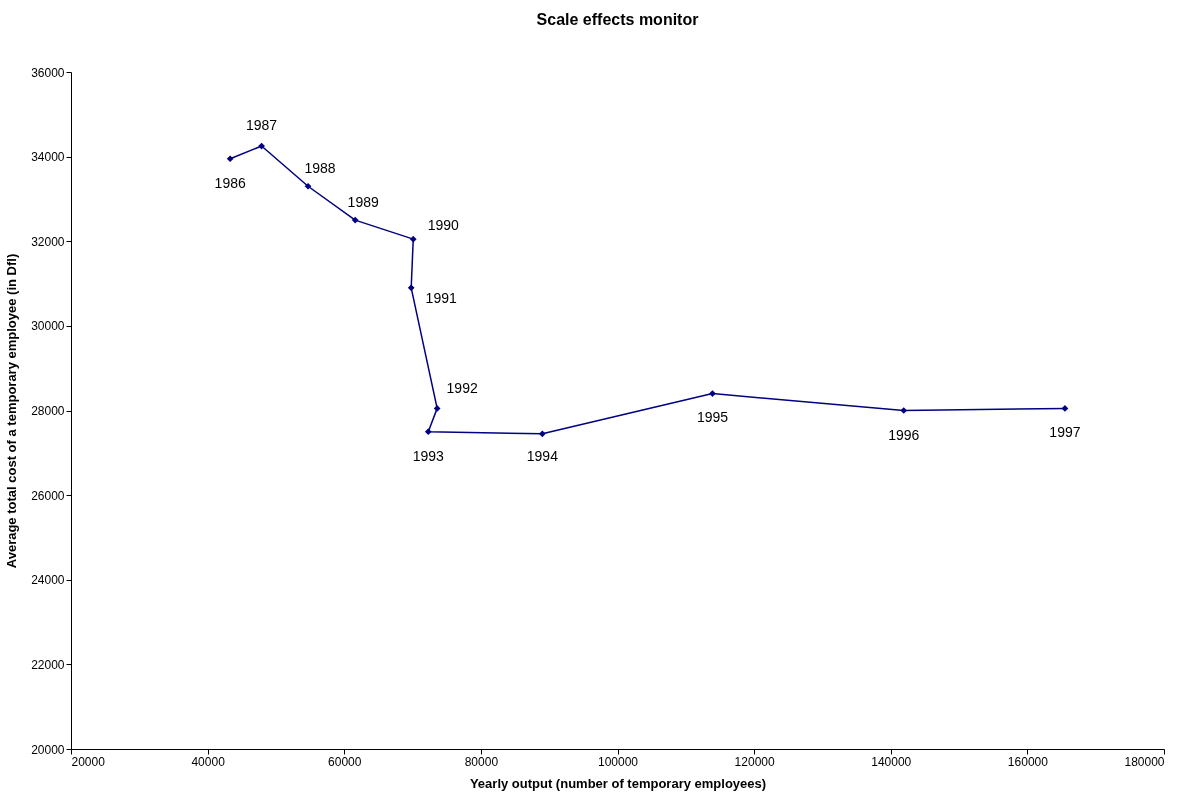 Image resolution: width=1198 pixels, height=799 pixels. I want to click on annotation: 1991, so click(441, 297).